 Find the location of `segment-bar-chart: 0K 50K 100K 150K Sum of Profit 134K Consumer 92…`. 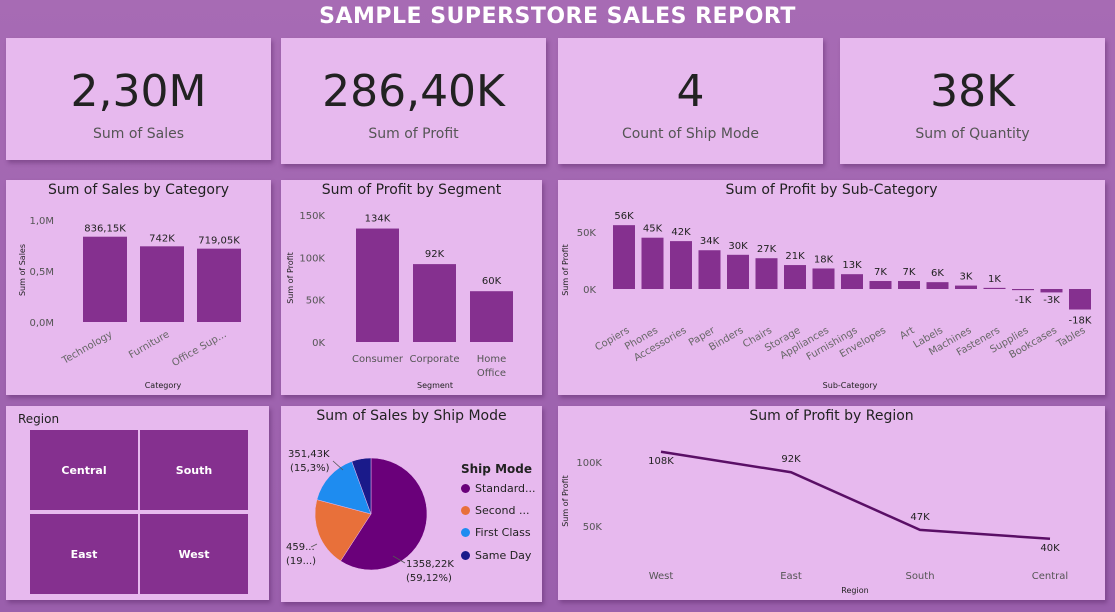

segment-bar-chart: 0K 50K 100K 150K Sum of Profit 134K Consumer 92… is located at coordinates (399, 300).